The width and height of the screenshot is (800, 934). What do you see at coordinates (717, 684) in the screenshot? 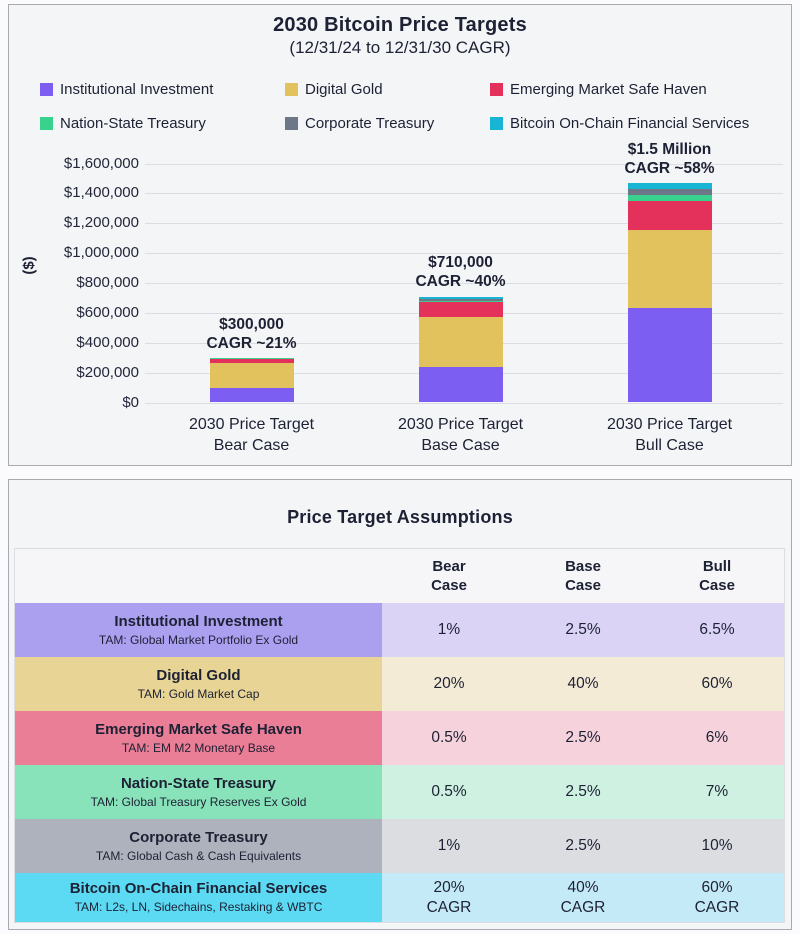
I see `value-cell-bull: 60%` at bounding box center [717, 684].